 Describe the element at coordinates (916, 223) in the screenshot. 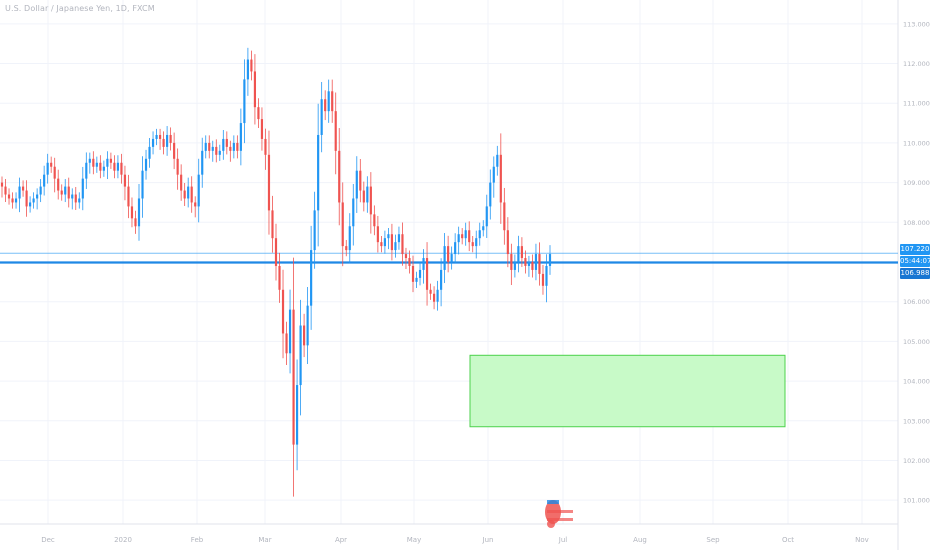

I see `y-tick-label: 108.000` at that location.